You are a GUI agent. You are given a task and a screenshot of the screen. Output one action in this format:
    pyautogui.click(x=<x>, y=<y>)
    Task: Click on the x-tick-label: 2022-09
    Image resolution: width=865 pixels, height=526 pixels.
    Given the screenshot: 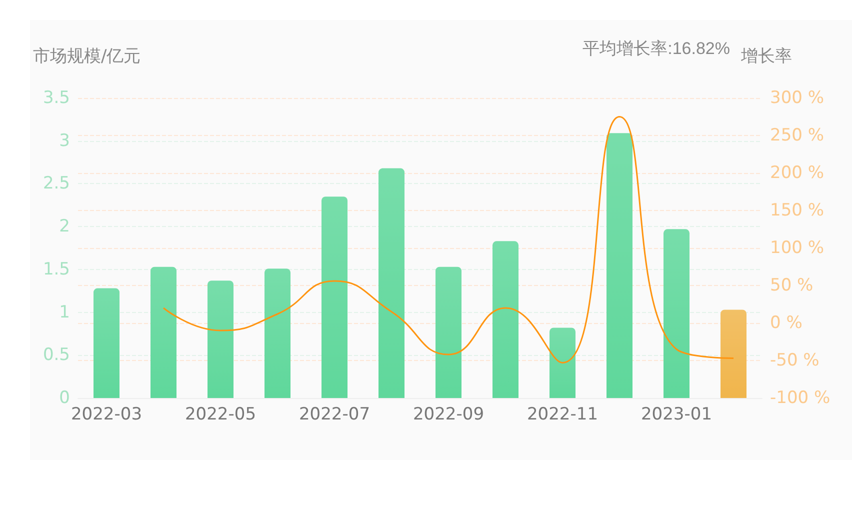 What is the action you would take?
    pyautogui.click(x=448, y=414)
    